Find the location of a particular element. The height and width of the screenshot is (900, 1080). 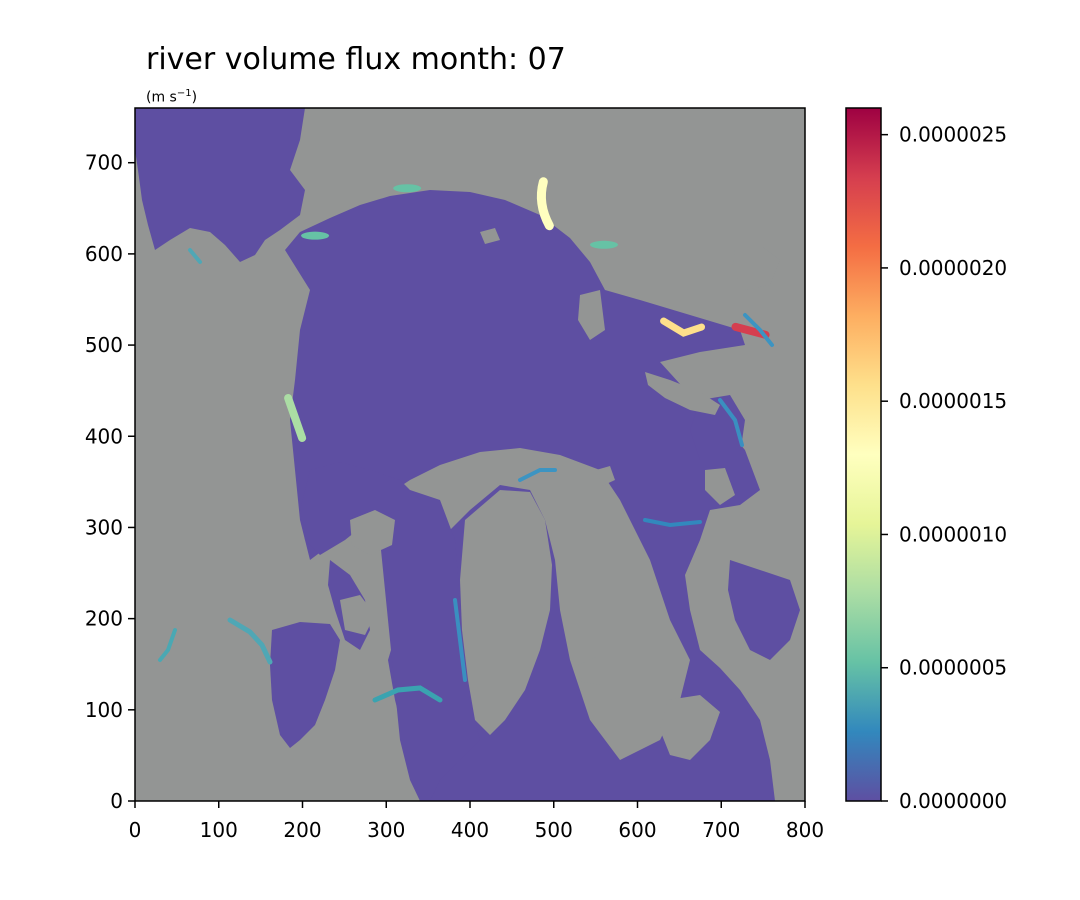

x-tick-label-8: 800 is located at coordinates (805, 830).